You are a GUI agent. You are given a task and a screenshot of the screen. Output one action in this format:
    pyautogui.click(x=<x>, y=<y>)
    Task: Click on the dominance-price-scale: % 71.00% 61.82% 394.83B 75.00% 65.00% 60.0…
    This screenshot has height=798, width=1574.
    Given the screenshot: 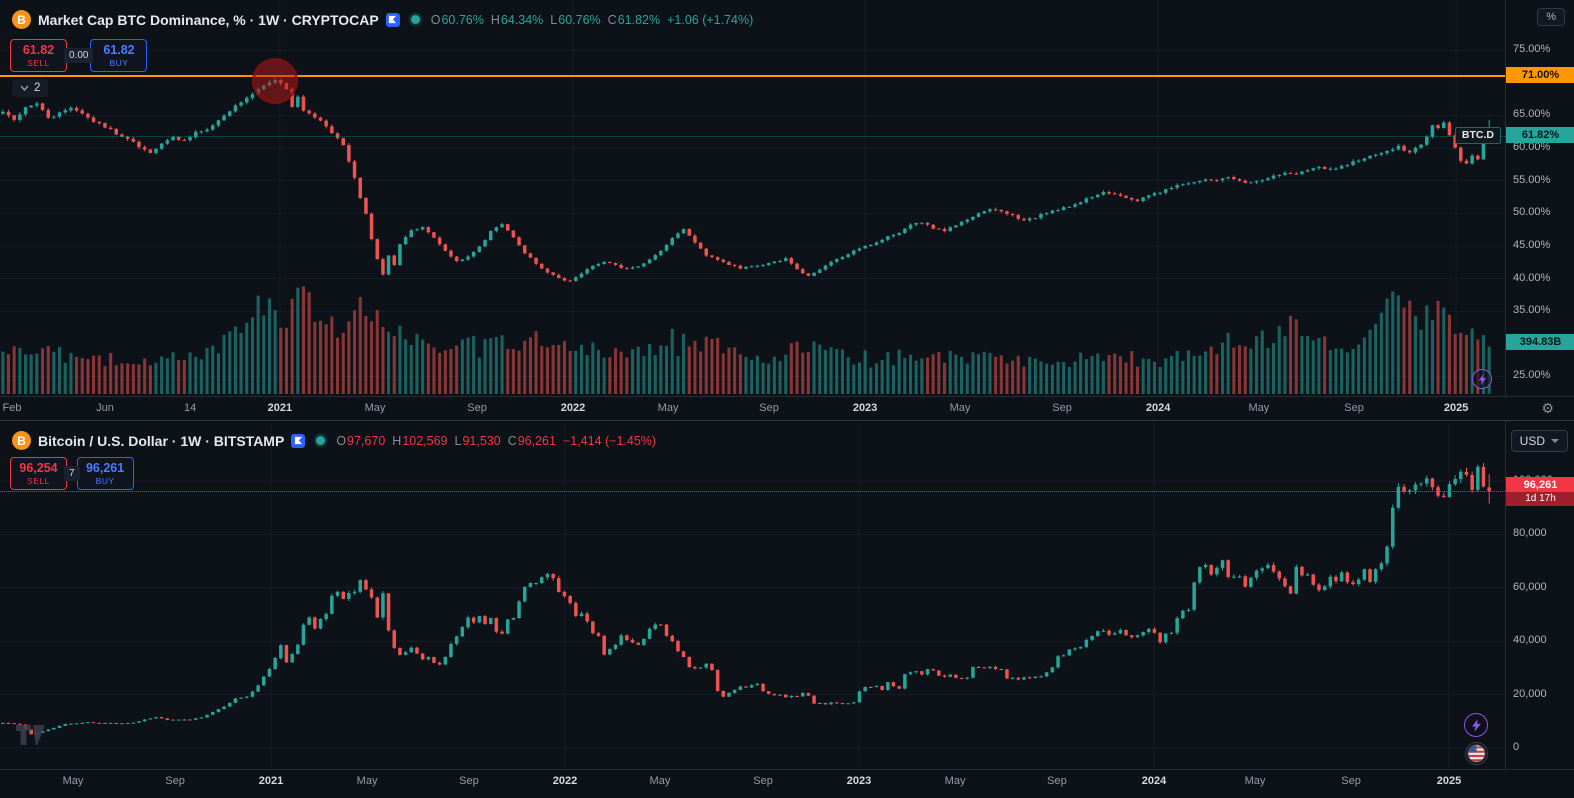 What is the action you would take?
    pyautogui.click(x=1539, y=198)
    